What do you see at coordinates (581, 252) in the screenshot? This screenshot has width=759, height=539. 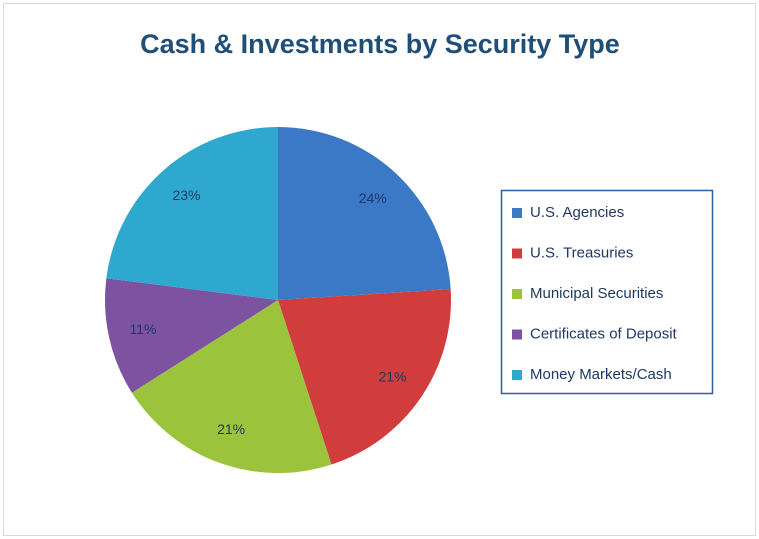 I see `legend-label: U.S. Treasuries` at bounding box center [581, 252].